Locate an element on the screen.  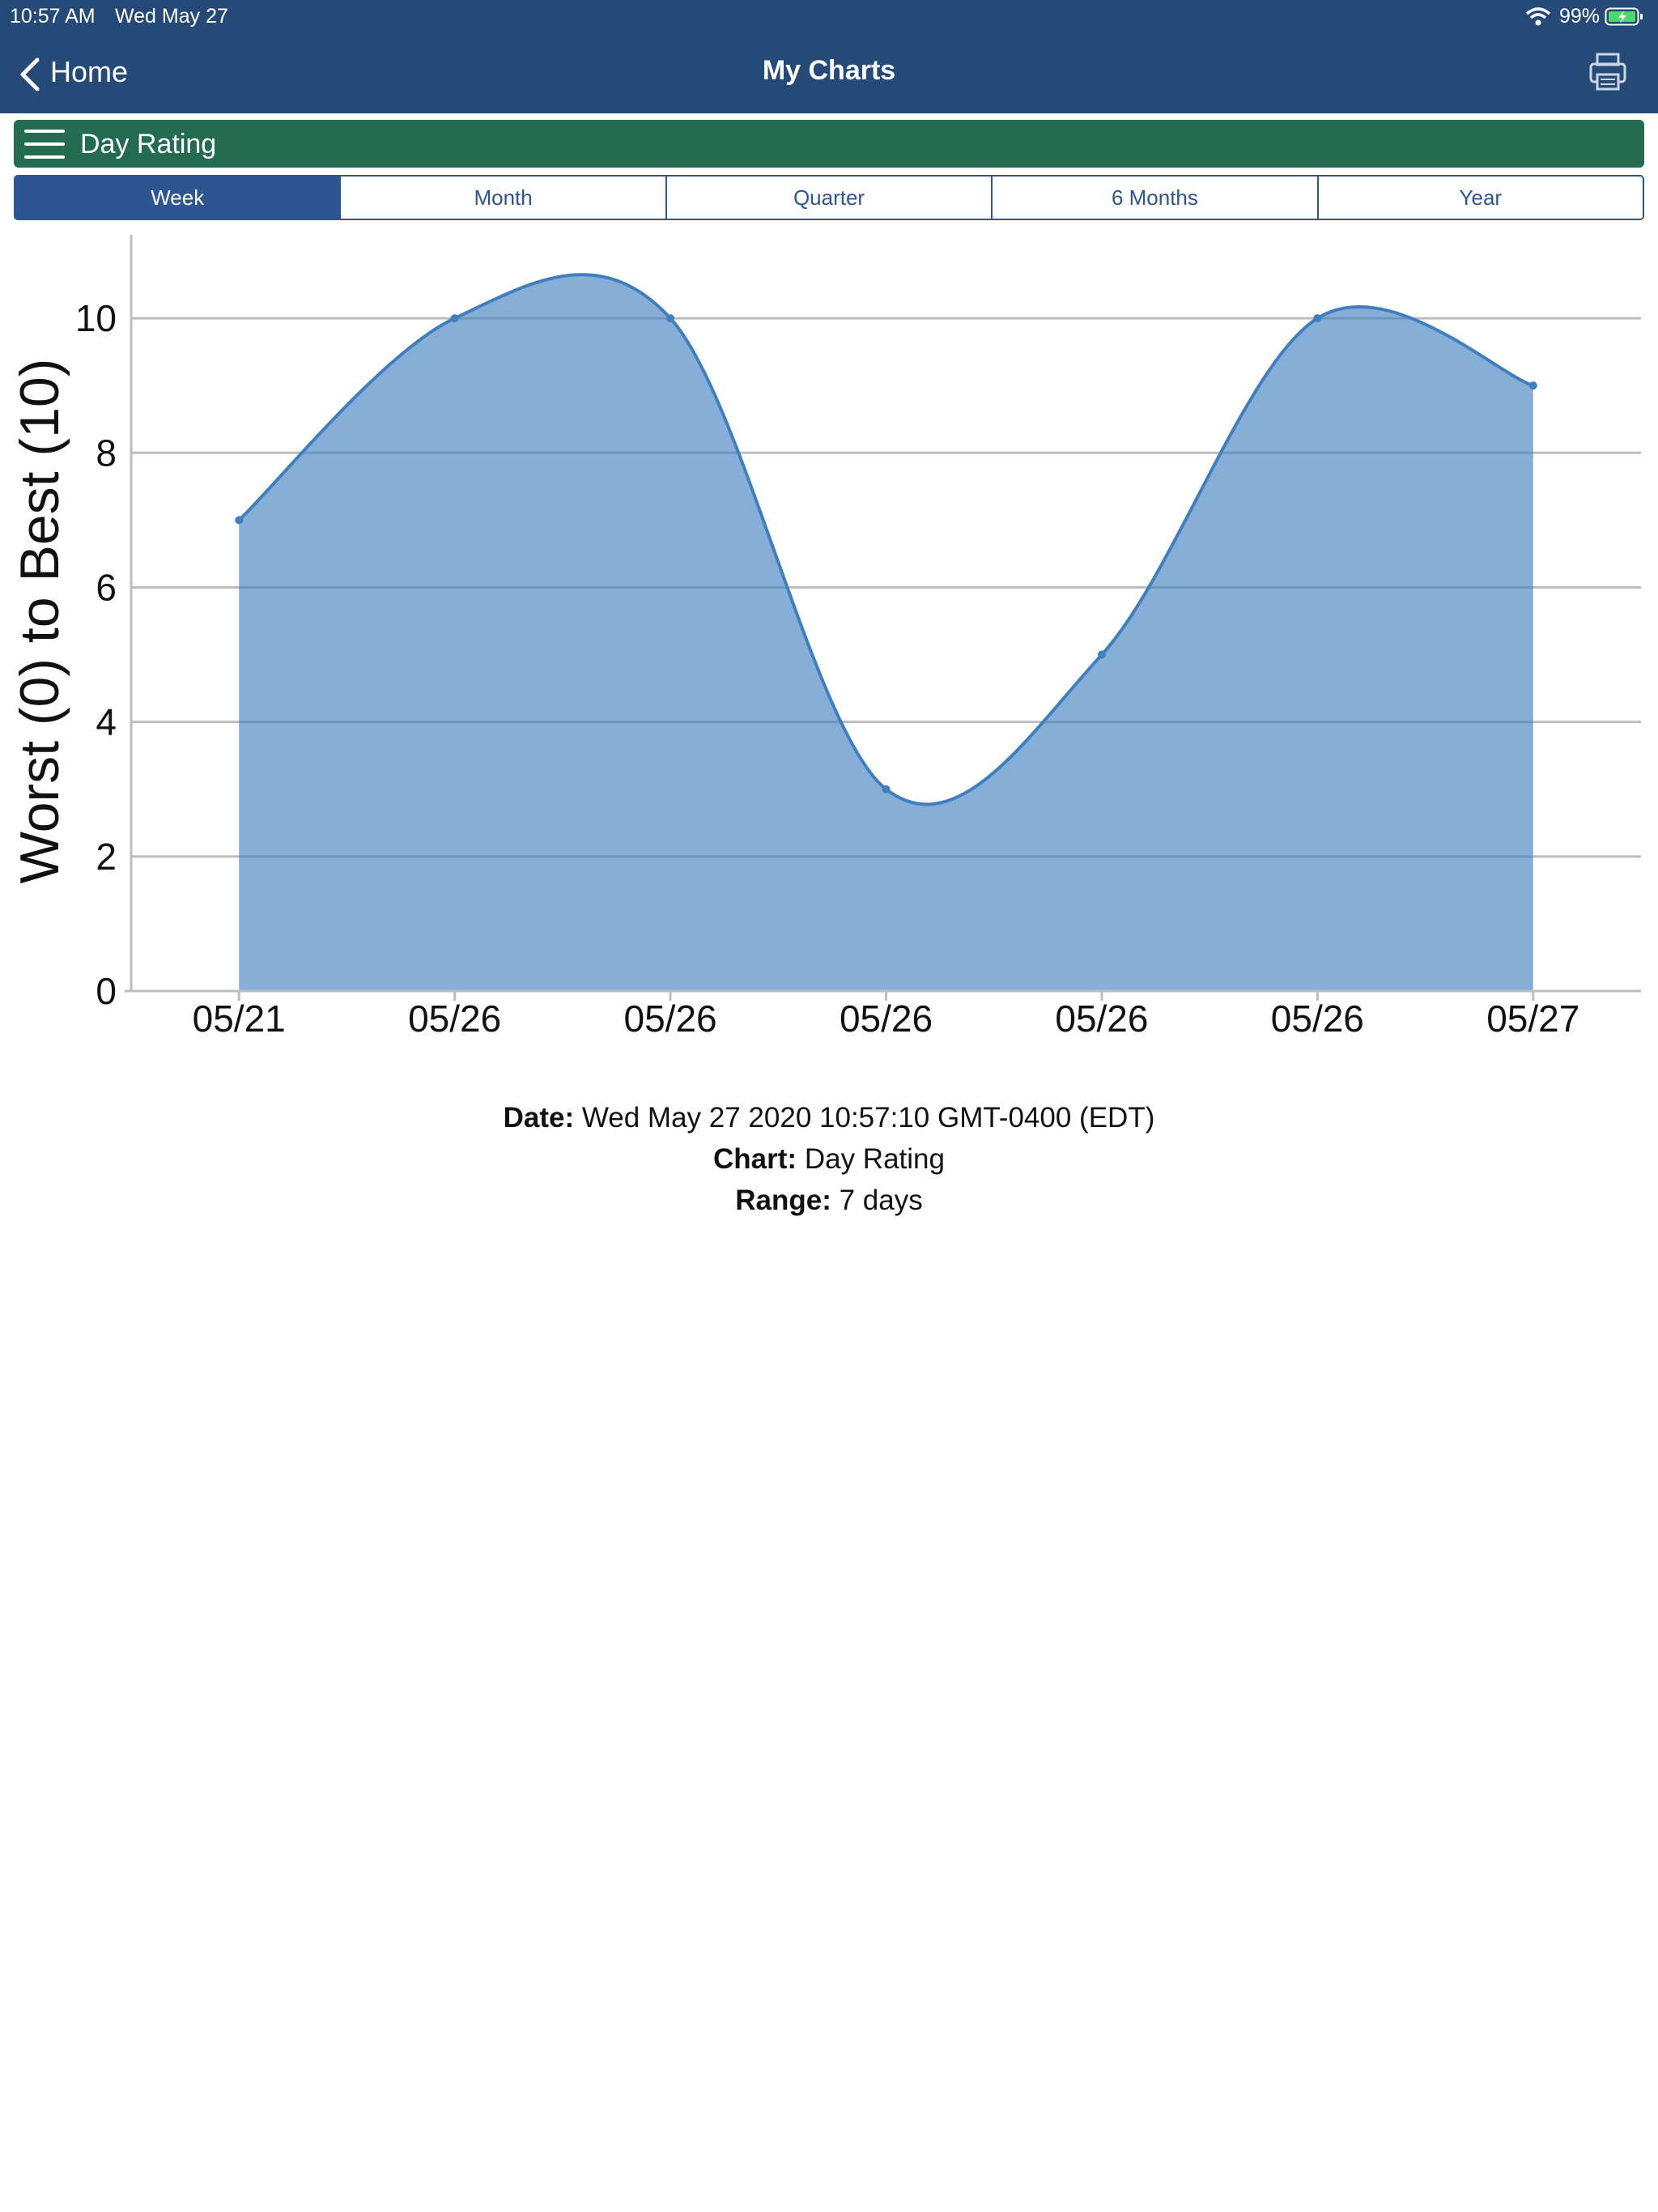
info-label: Chart: is located at coordinates (755, 1159).